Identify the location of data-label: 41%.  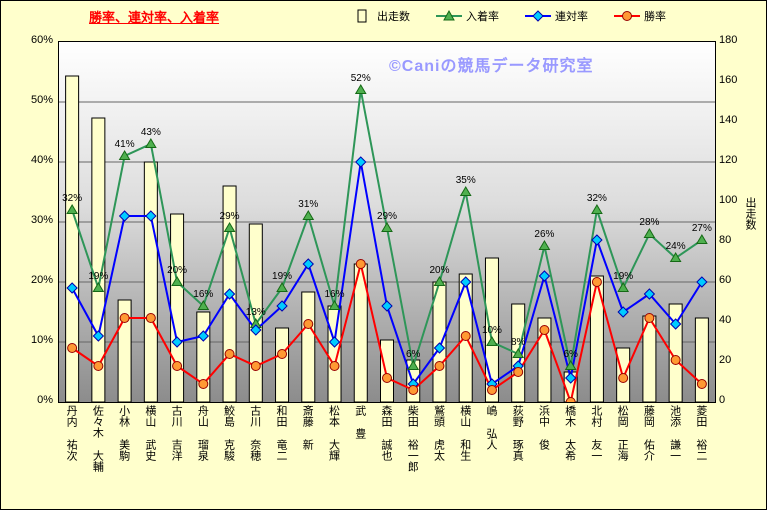
(125, 144).